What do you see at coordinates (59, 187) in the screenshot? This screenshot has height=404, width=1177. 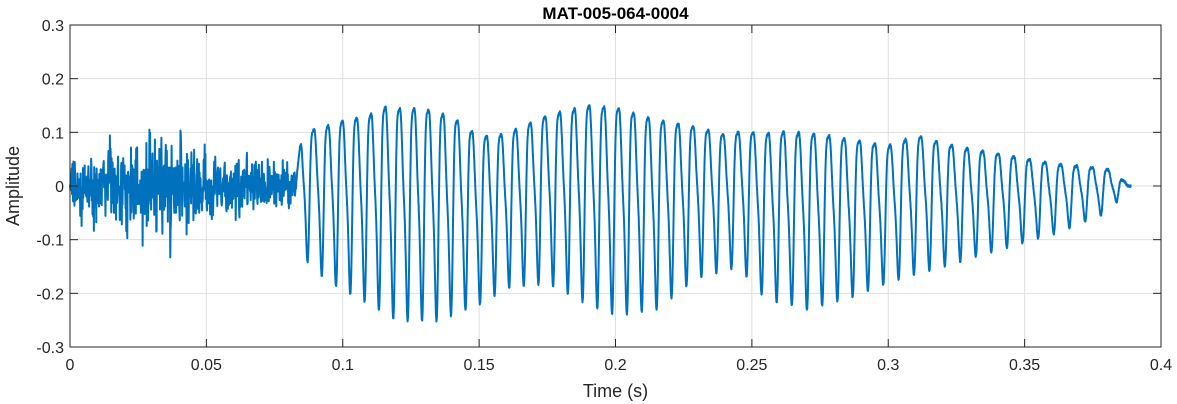 I see `y-tick-label: 0` at bounding box center [59, 187].